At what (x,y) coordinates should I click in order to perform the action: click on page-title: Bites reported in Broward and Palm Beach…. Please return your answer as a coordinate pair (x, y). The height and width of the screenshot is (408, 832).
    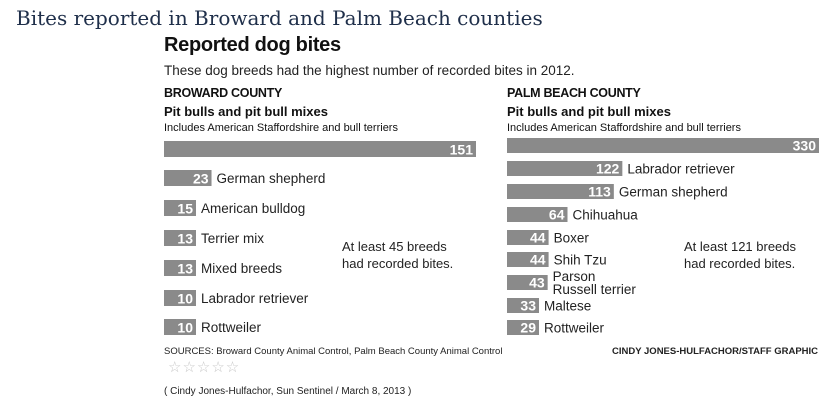
    Looking at the image, I should click on (279, 18).